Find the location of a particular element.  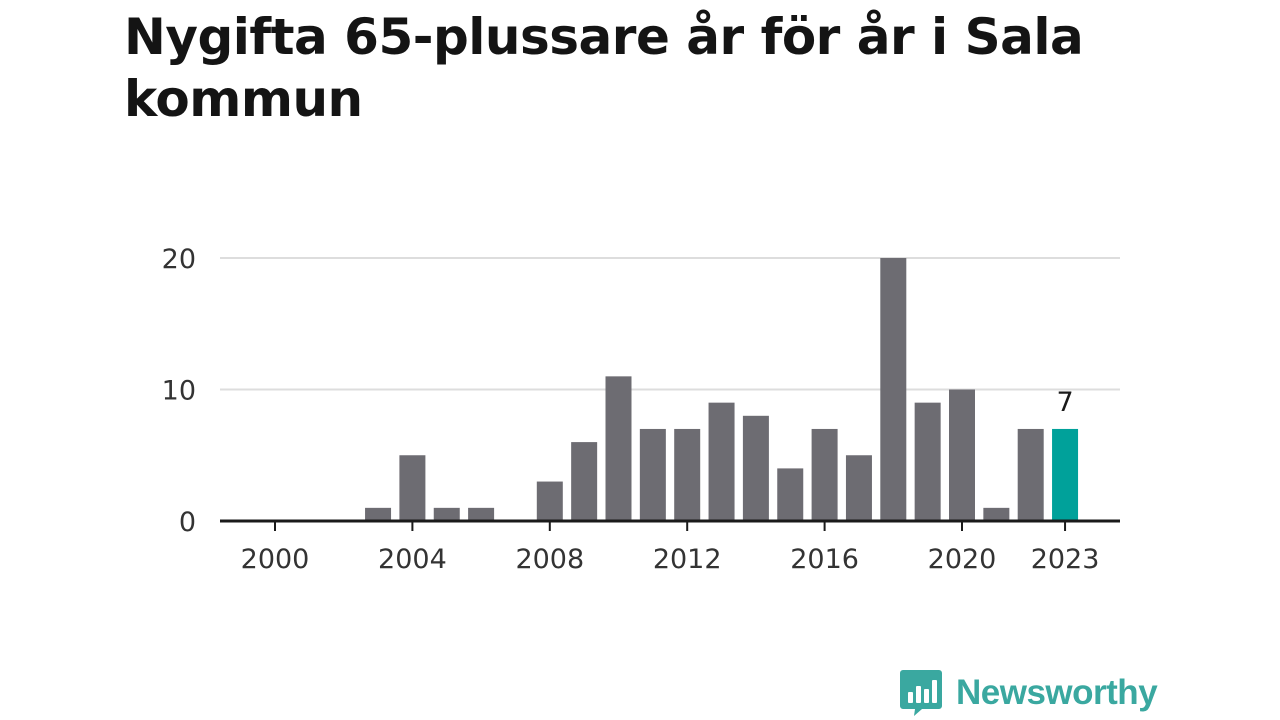

bar-2019 is located at coordinates (927, 461).